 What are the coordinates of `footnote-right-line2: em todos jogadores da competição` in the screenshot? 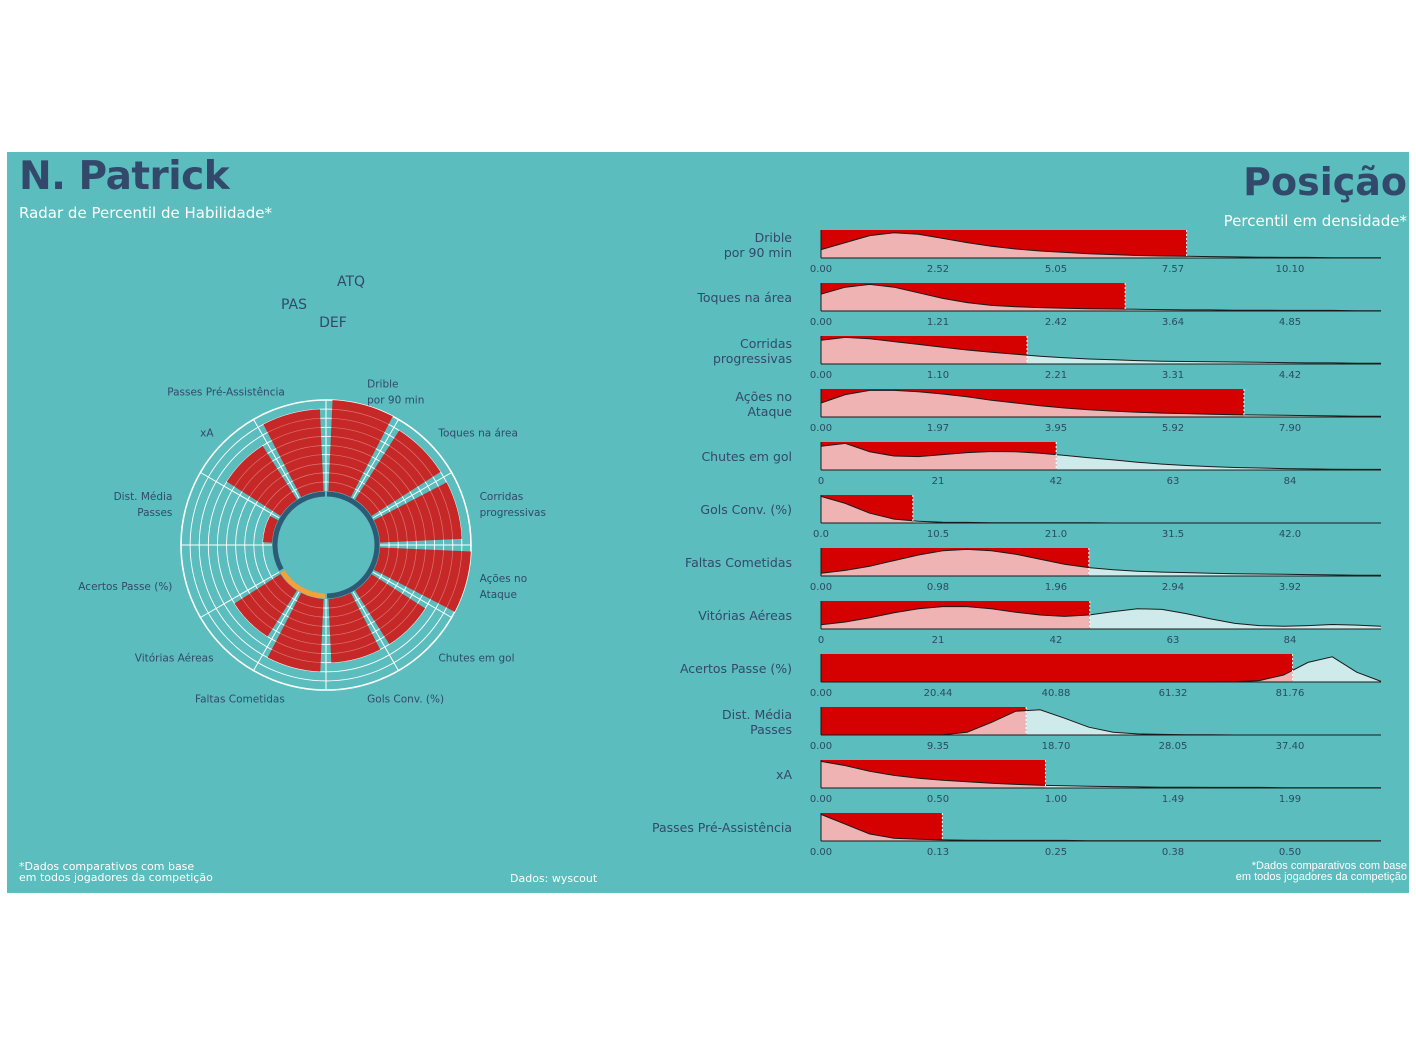 It's located at (1321, 877).